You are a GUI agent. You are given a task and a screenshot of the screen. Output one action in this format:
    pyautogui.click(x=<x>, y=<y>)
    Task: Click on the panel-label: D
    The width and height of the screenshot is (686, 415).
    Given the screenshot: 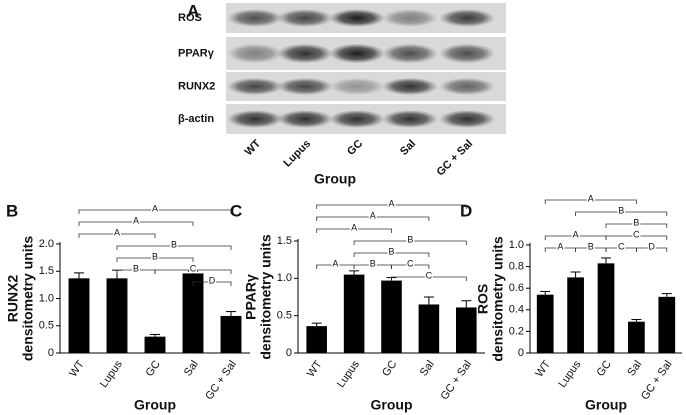 What is the action you would take?
    pyautogui.click(x=466, y=210)
    